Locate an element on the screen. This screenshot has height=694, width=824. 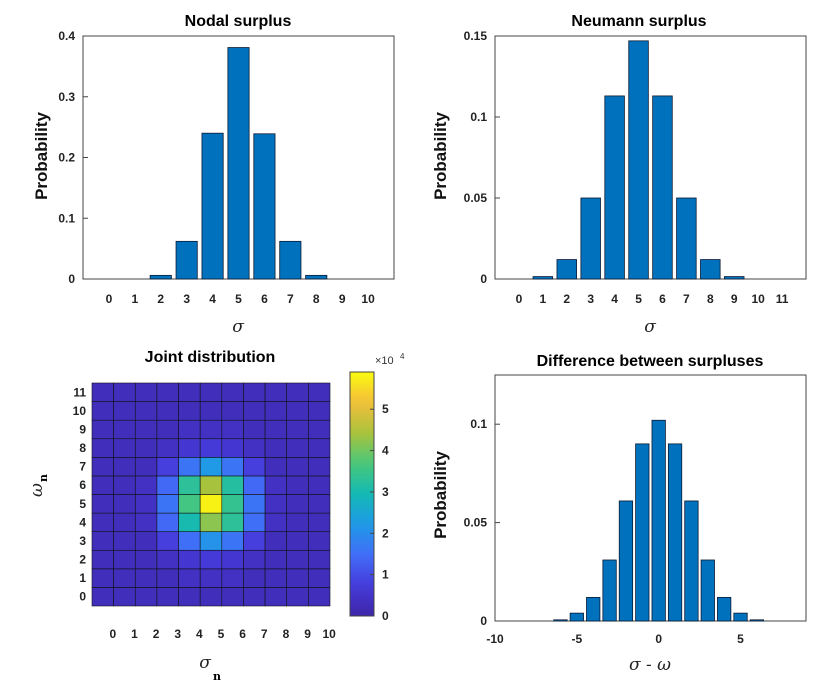
nodal-xtick-label: 7 is located at coordinates (290, 299).